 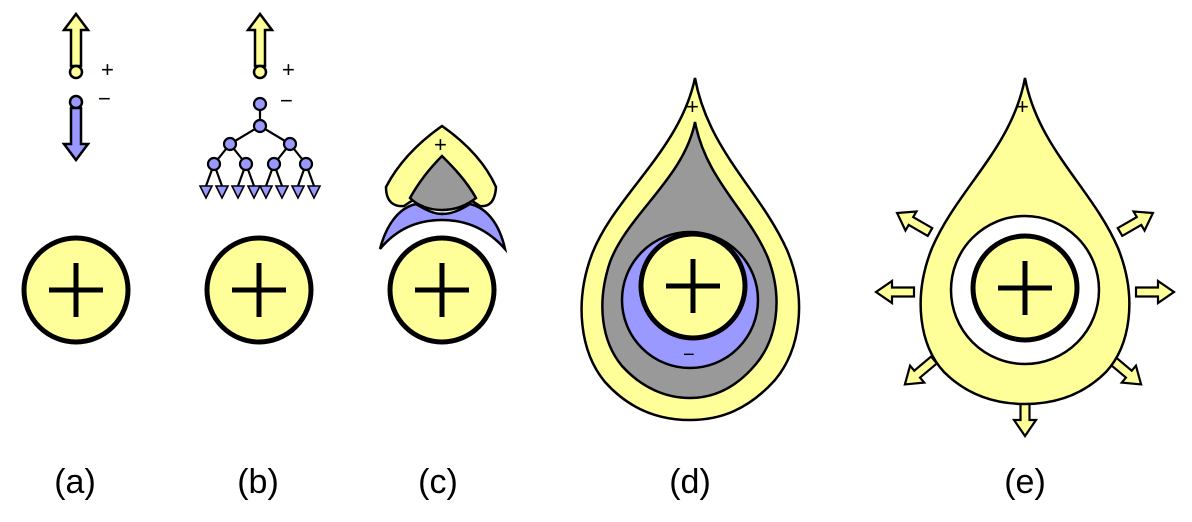 I want to click on charged-cap-c: + −, so click(x=443, y=189).